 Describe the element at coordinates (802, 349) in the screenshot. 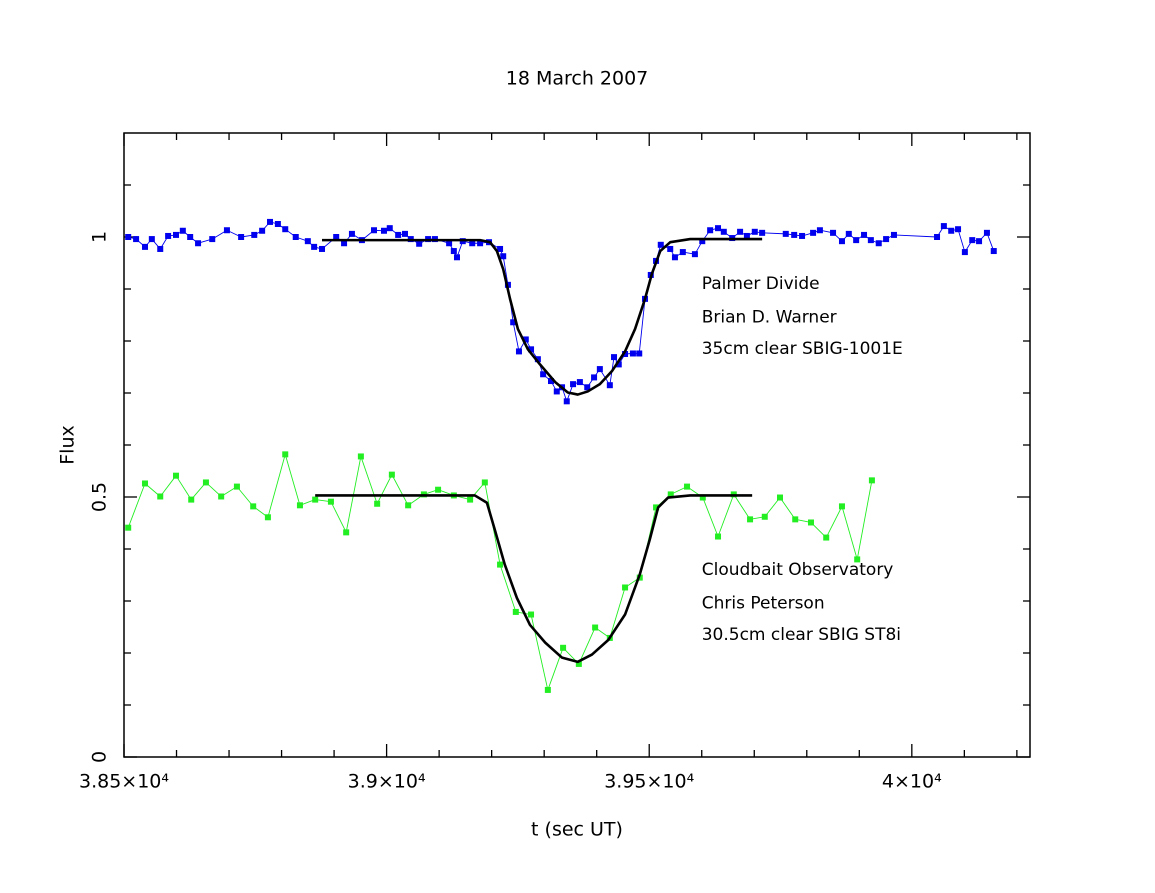

I see `annotation: 35cm clear SBIG-1001E` at that location.